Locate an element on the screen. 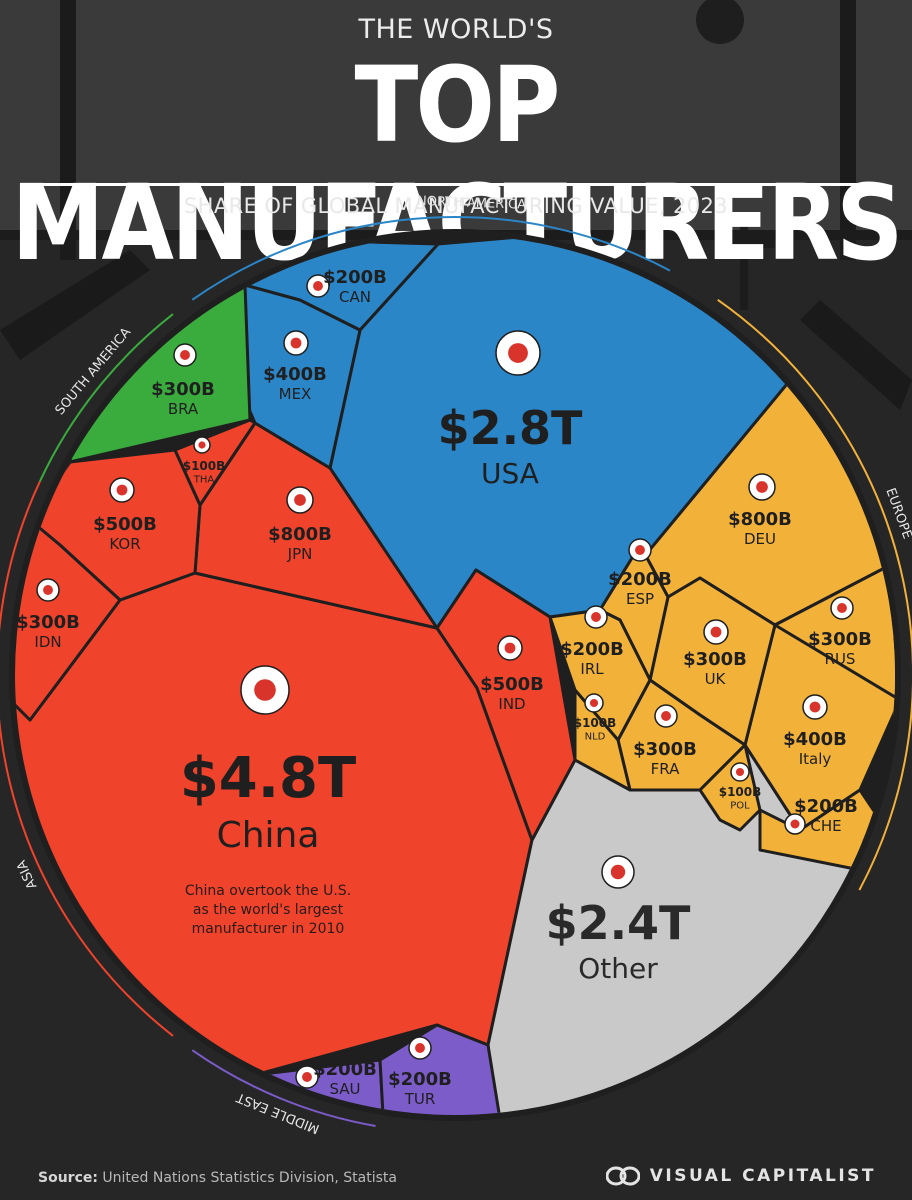 This screenshot has width=912, height=1200. value-label-tha: $100B is located at coordinates (204, 466).